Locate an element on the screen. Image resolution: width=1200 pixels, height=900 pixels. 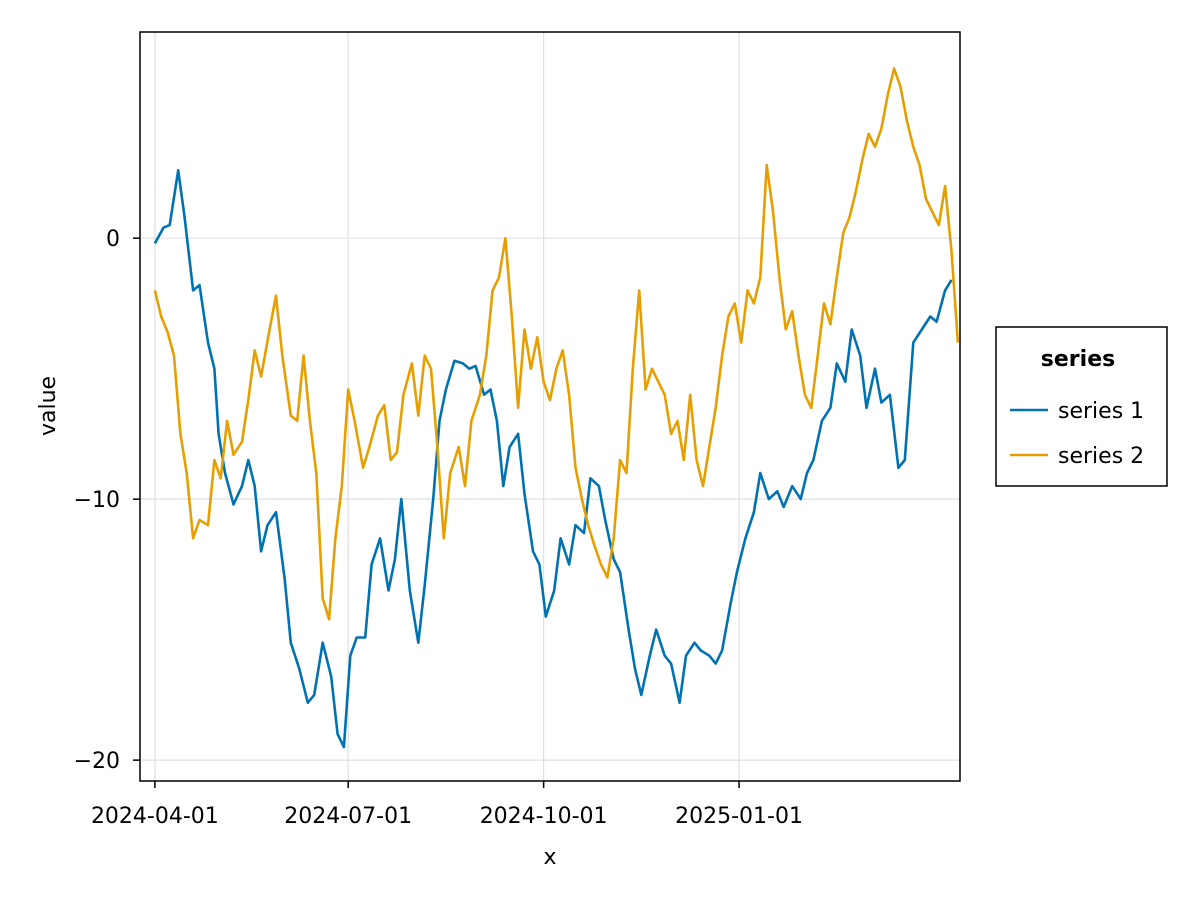
legend-items: series 1 series 2 is located at coordinates (1077, 434).